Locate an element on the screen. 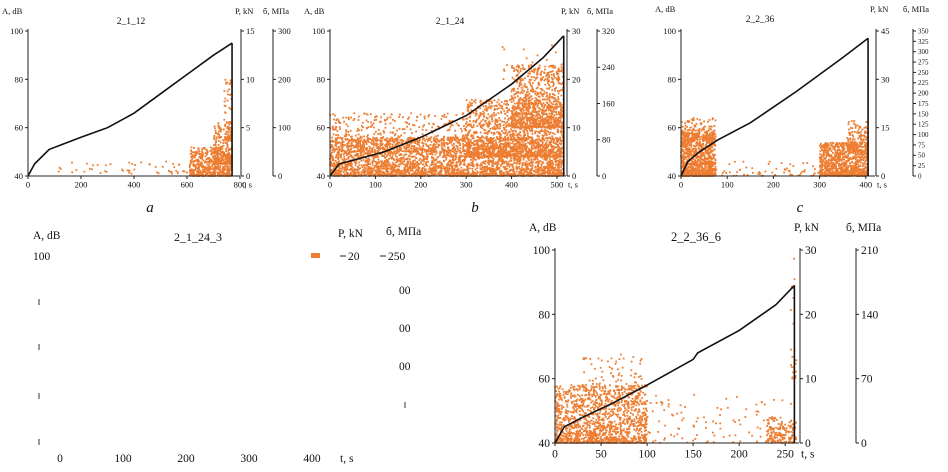 Image resolution: width=948 pixels, height=472 pixels. scatter-points is located at coordinates (145, 127).